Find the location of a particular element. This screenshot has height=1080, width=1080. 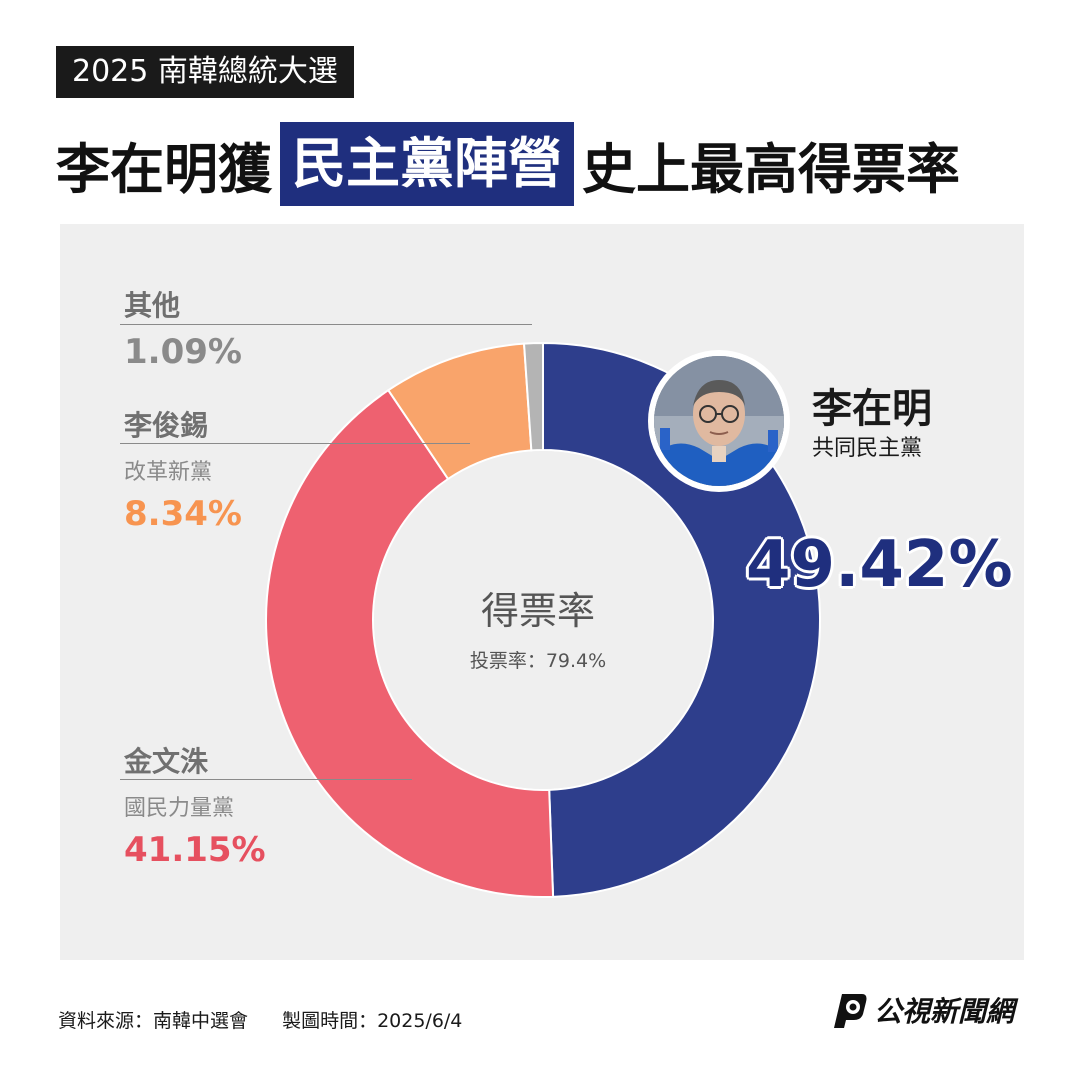

label-lee-jae-myung-pct: 49.42% is located at coordinates (879, 565).